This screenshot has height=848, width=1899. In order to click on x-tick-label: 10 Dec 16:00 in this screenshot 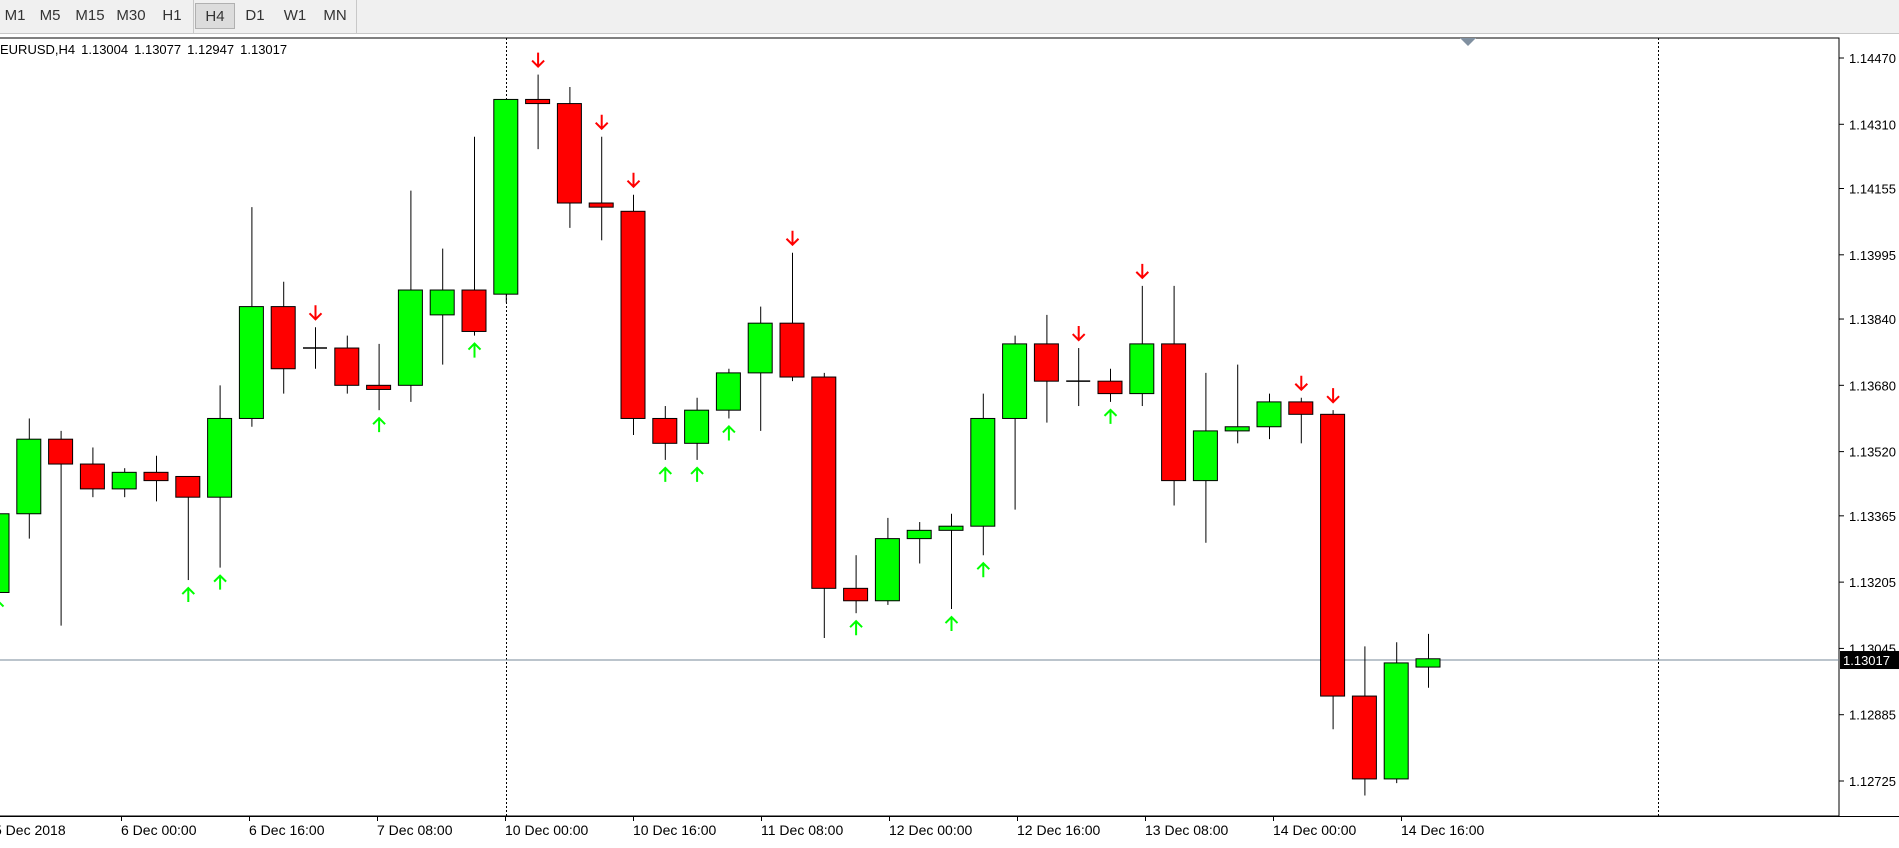, I will do `click(674, 830)`.